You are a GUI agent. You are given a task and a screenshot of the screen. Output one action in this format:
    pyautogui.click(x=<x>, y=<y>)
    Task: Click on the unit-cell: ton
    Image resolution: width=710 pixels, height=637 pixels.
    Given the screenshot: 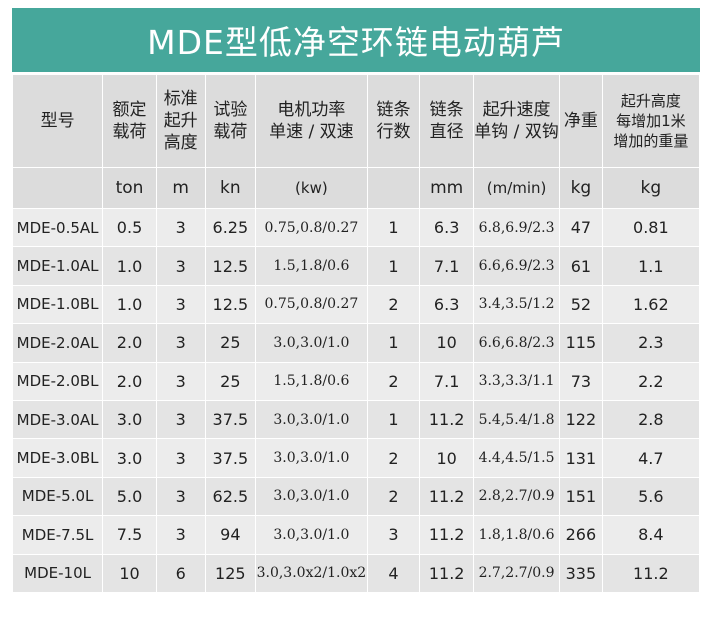 What is the action you would take?
    pyautogui.click(x=129, y=188)
    